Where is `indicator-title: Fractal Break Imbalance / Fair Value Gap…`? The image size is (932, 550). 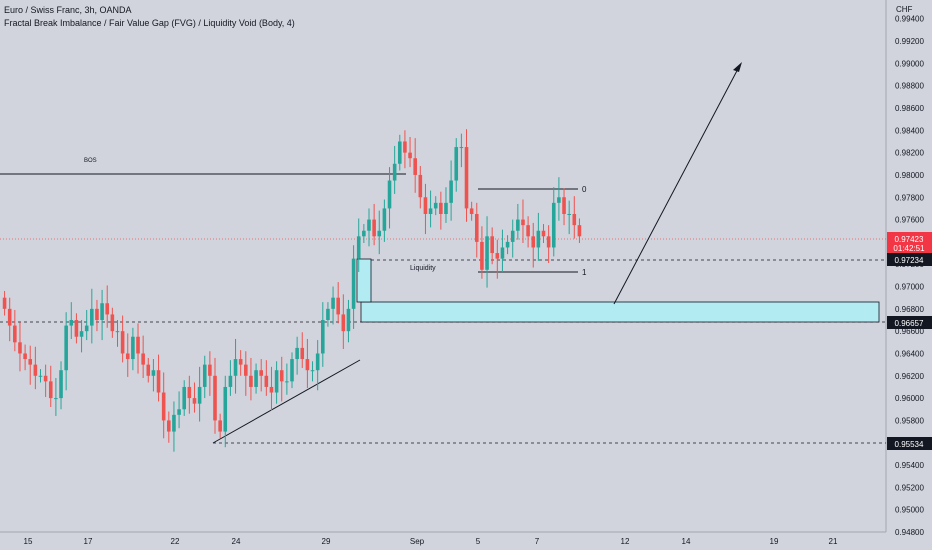 indicator-title: Fractal Break Imbalance / Fair Value Gap… is located at coordinates (149, 23).